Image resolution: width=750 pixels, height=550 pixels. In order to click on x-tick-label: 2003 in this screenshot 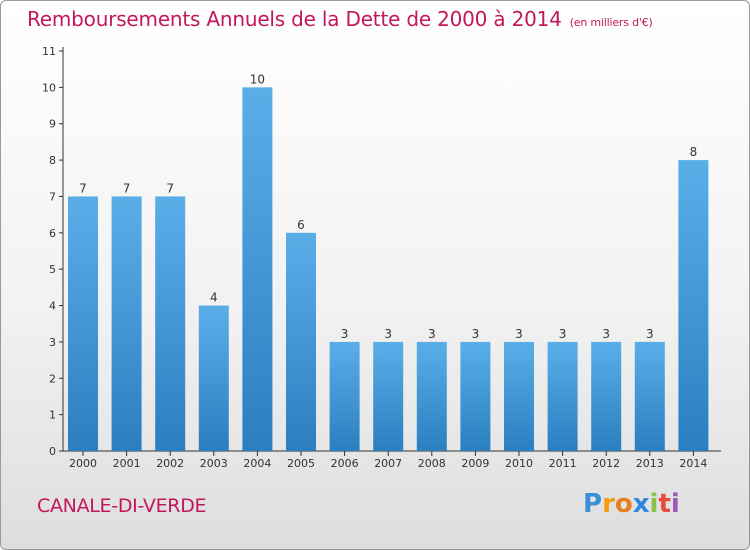, I will do `click(214, 463)`.